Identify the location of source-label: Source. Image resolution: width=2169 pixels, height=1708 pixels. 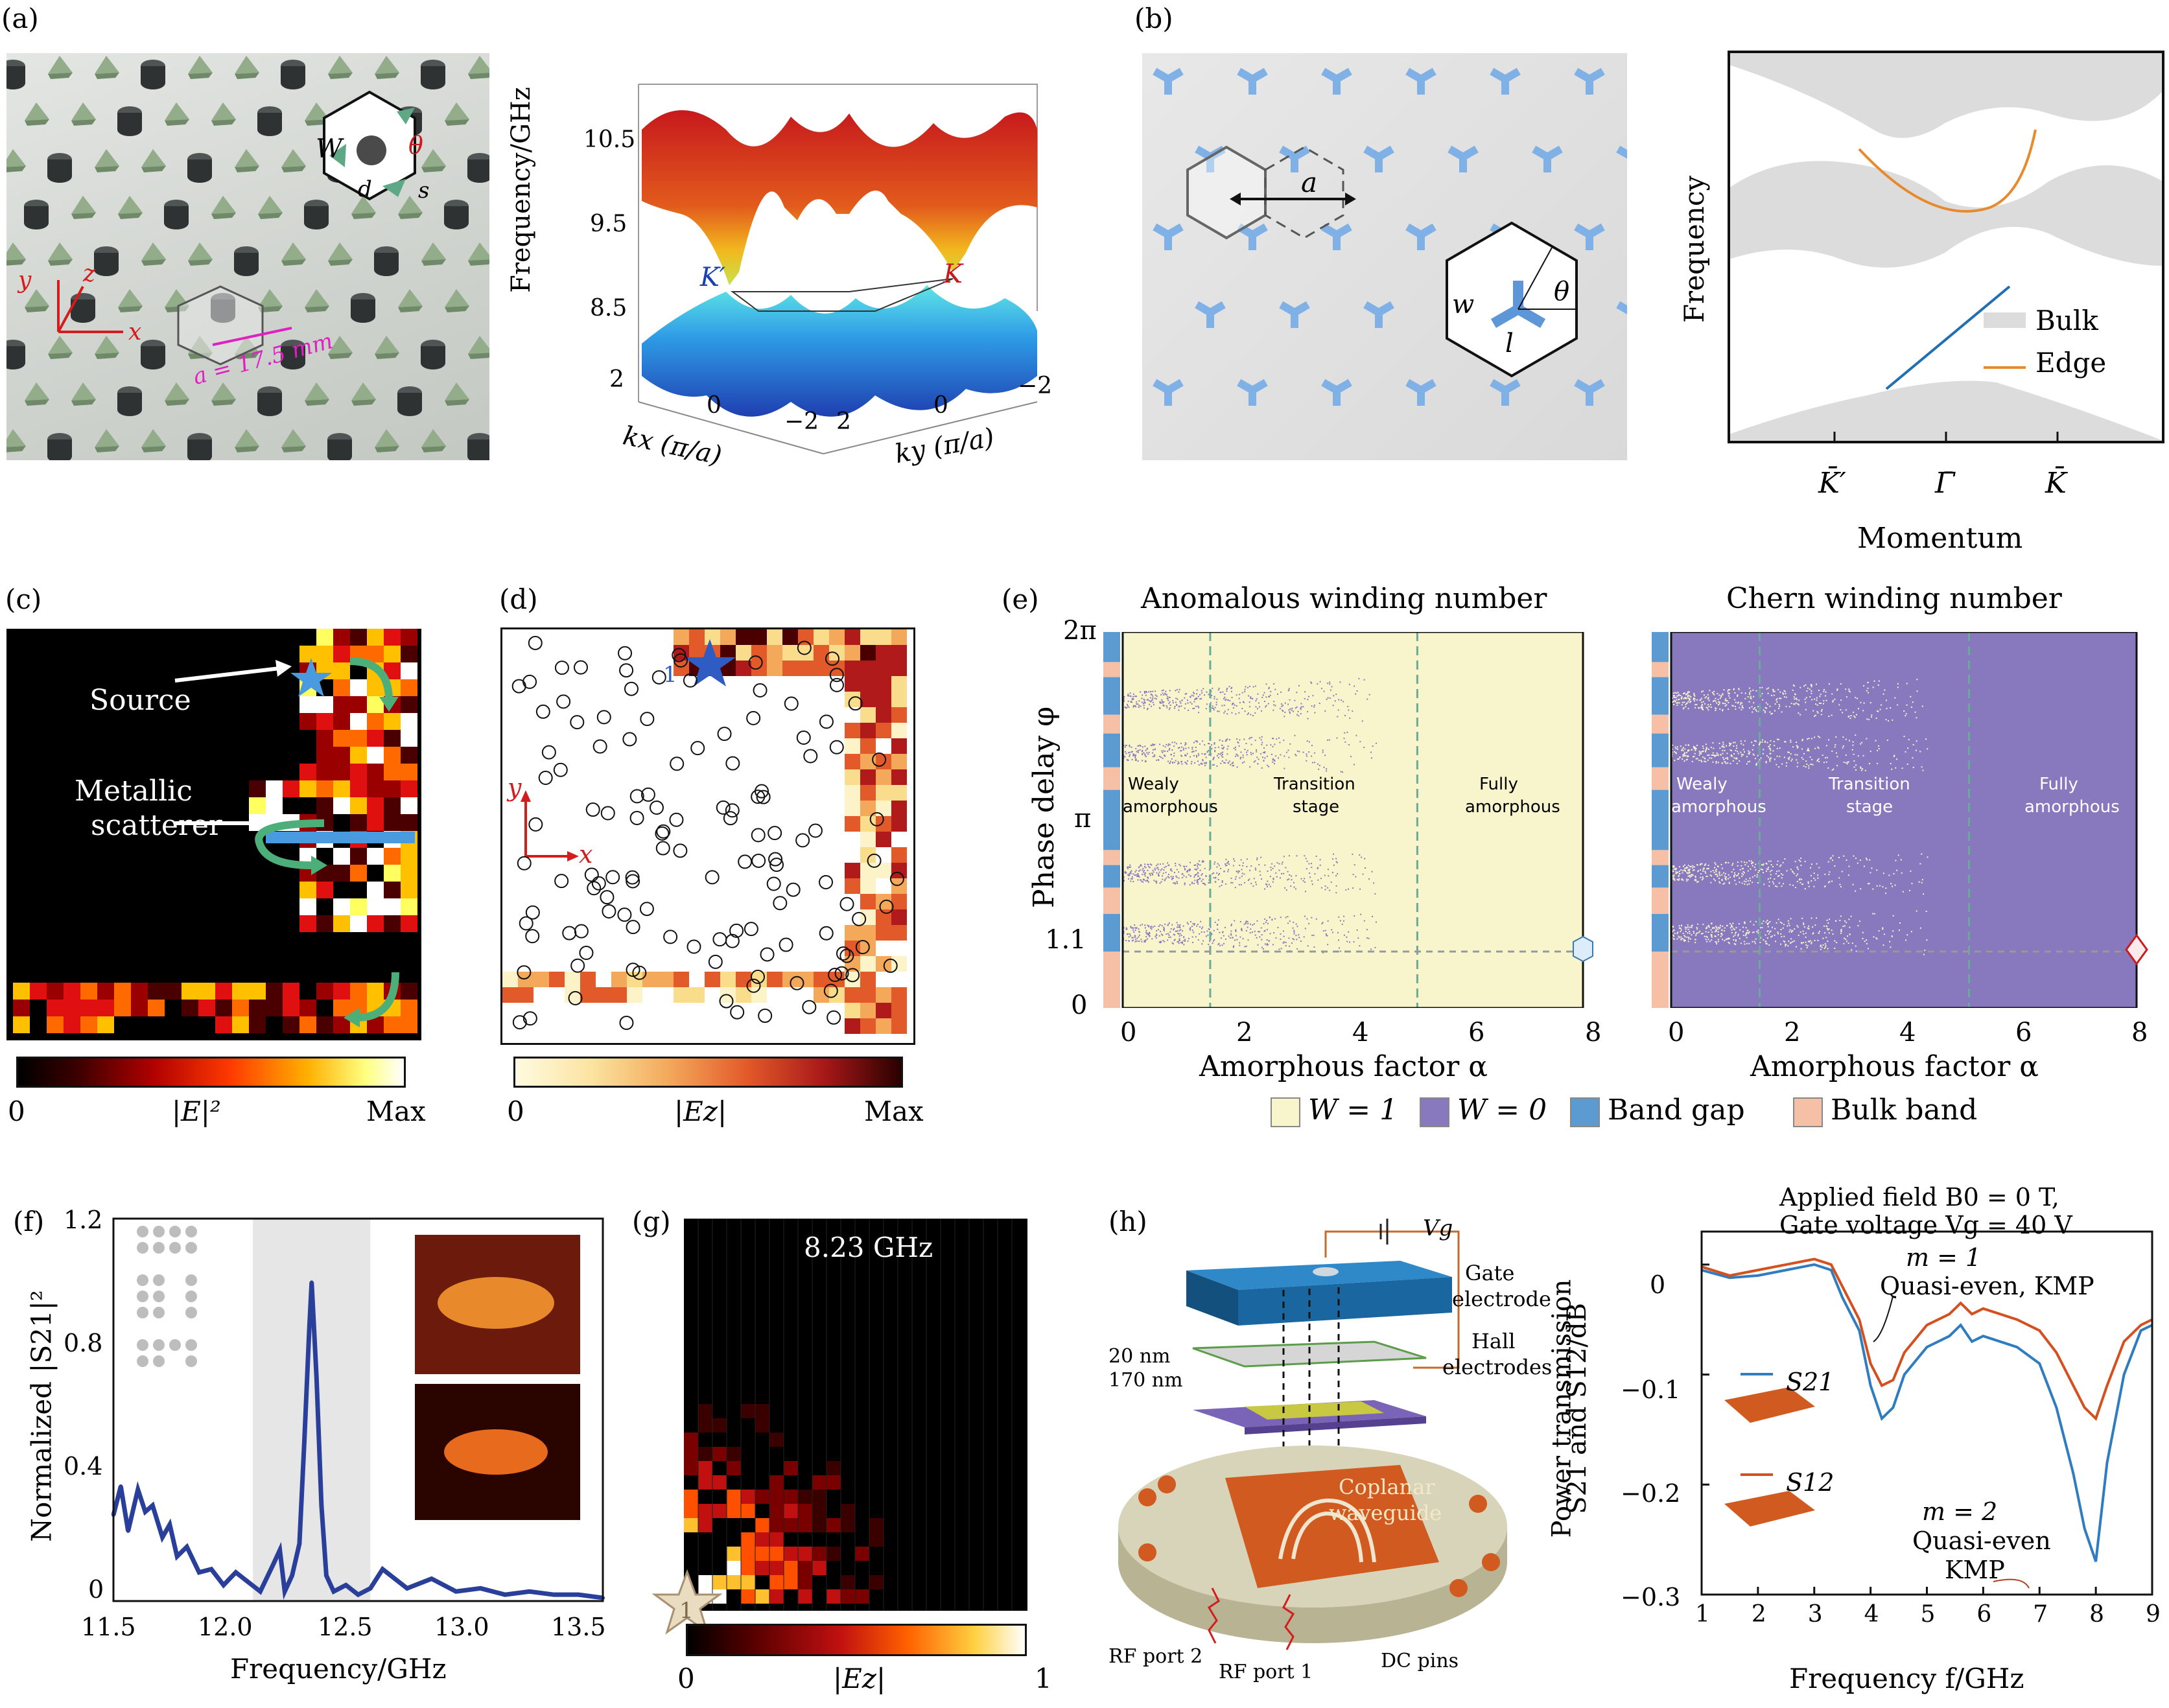
(140, 700).